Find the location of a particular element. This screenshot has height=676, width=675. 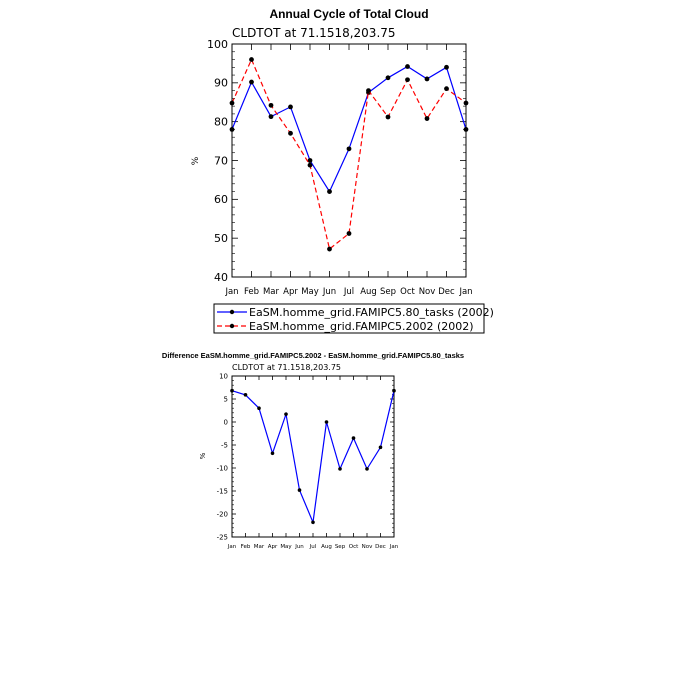

legend-label-series-1: EaSM.homme_grid.FAMIPC5.80_tasks (2002) is located at coordinates (371, 312).